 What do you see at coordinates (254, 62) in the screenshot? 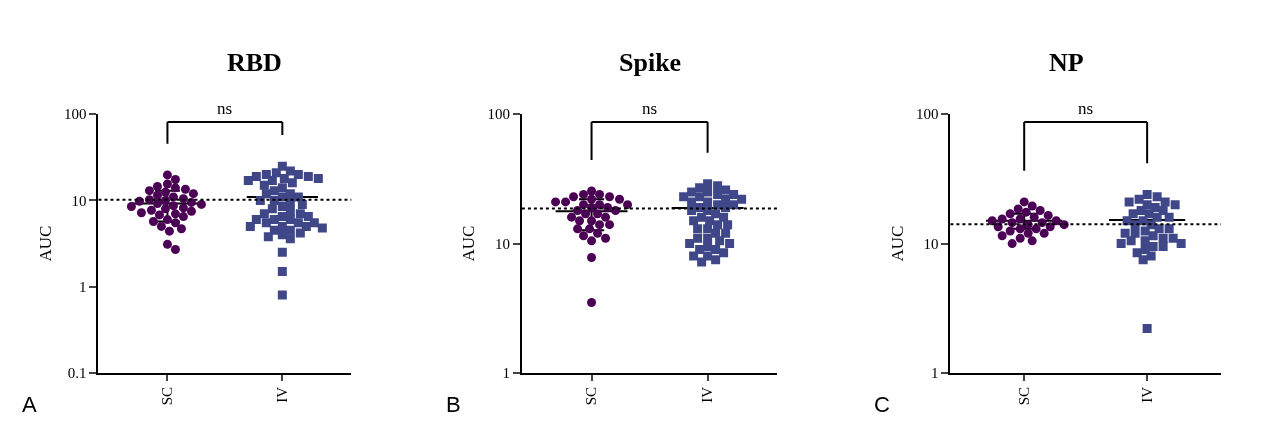
I see `chart-title: RBD` at bounding box center [254, 62].